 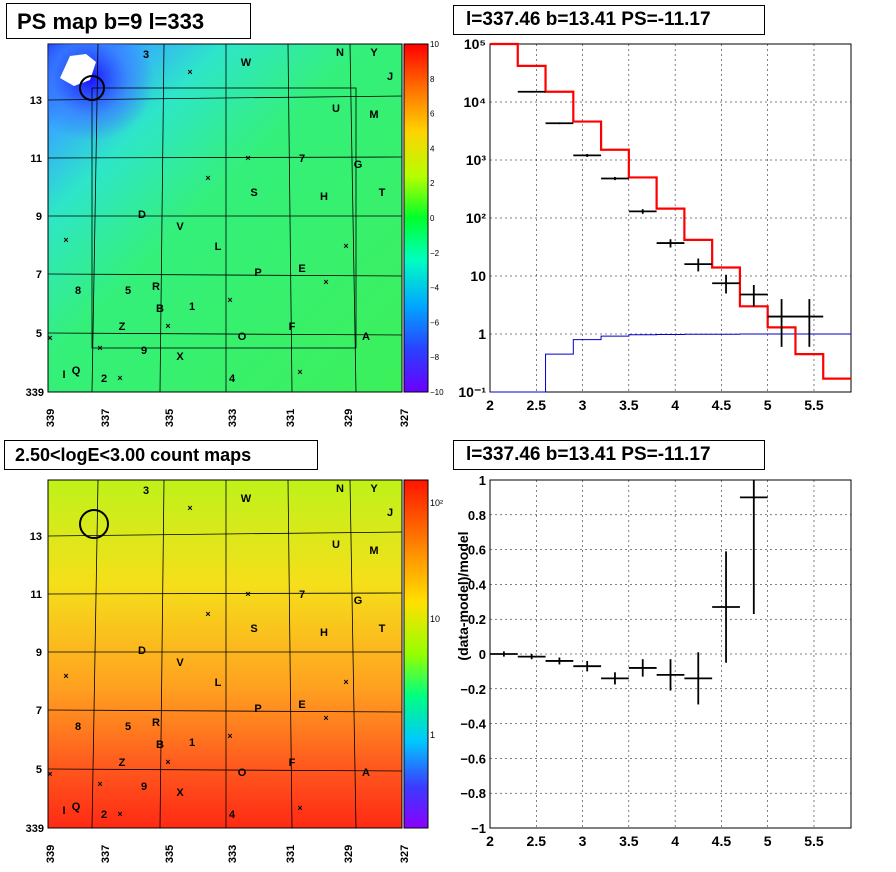 I want to click on residual-y-tick: 0.2, so click(x=477, y=619).